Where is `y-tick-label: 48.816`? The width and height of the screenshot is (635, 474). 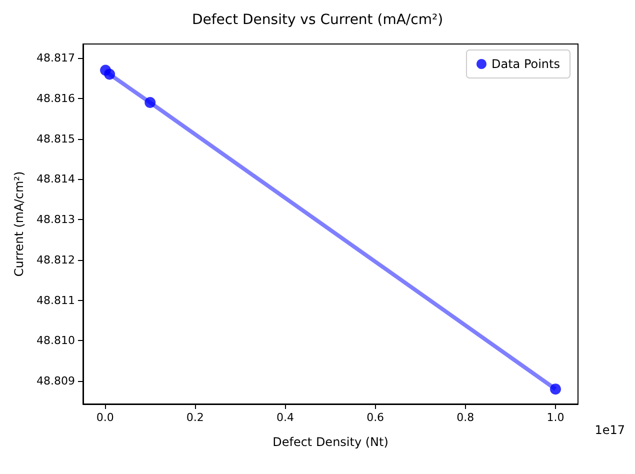
y-tick-label: 48.816 is located at coordinates (55, 98).